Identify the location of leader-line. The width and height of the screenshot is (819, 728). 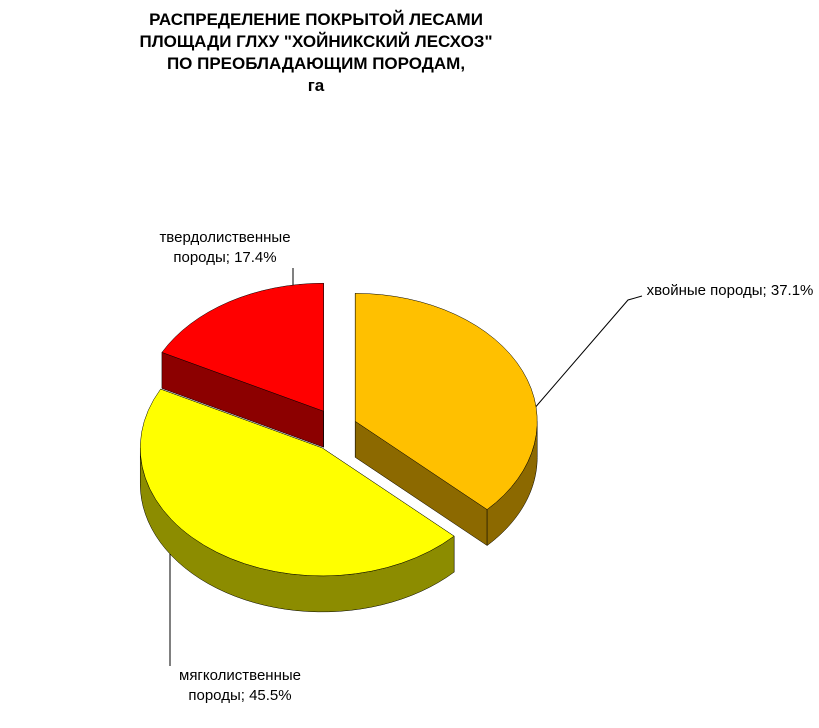
(587, 353).